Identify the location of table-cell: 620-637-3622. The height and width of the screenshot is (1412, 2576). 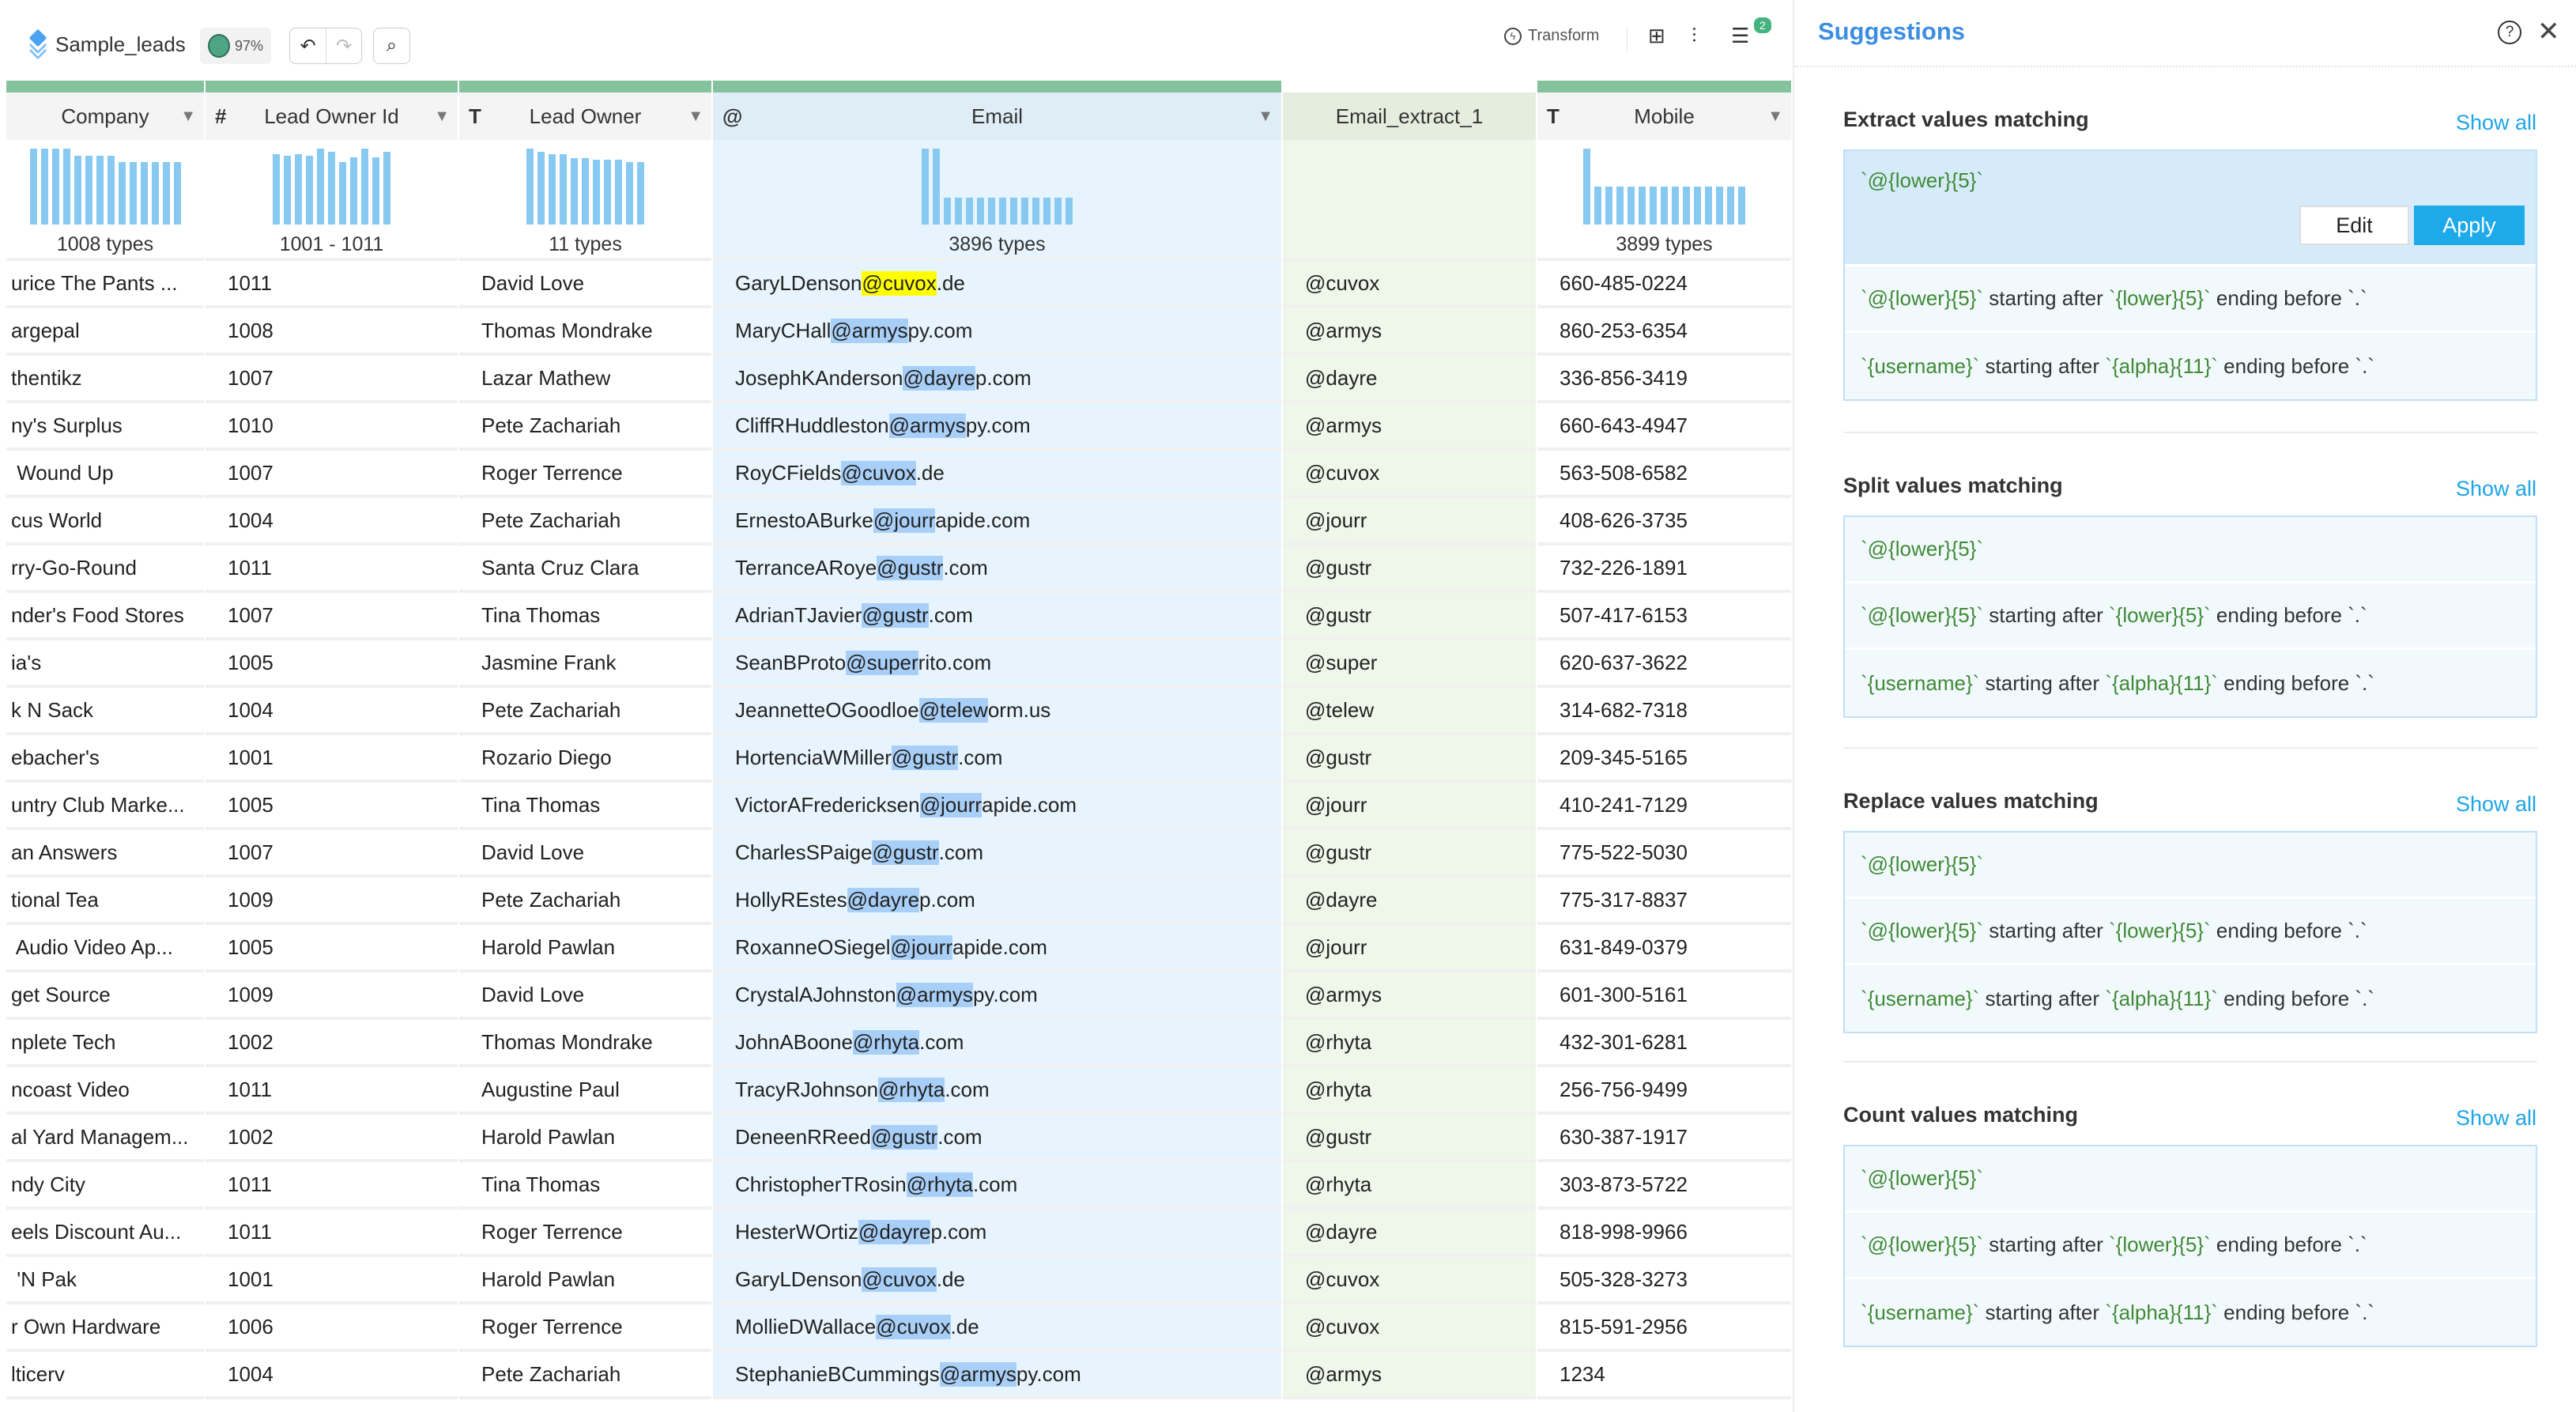
(1664, 664).